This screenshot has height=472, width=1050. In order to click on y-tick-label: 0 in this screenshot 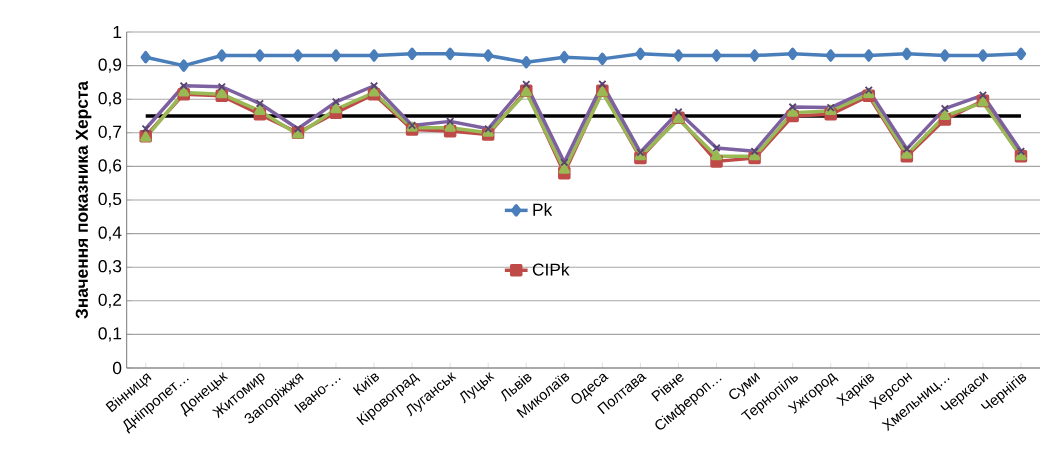, I will do `click(117, 368)`.